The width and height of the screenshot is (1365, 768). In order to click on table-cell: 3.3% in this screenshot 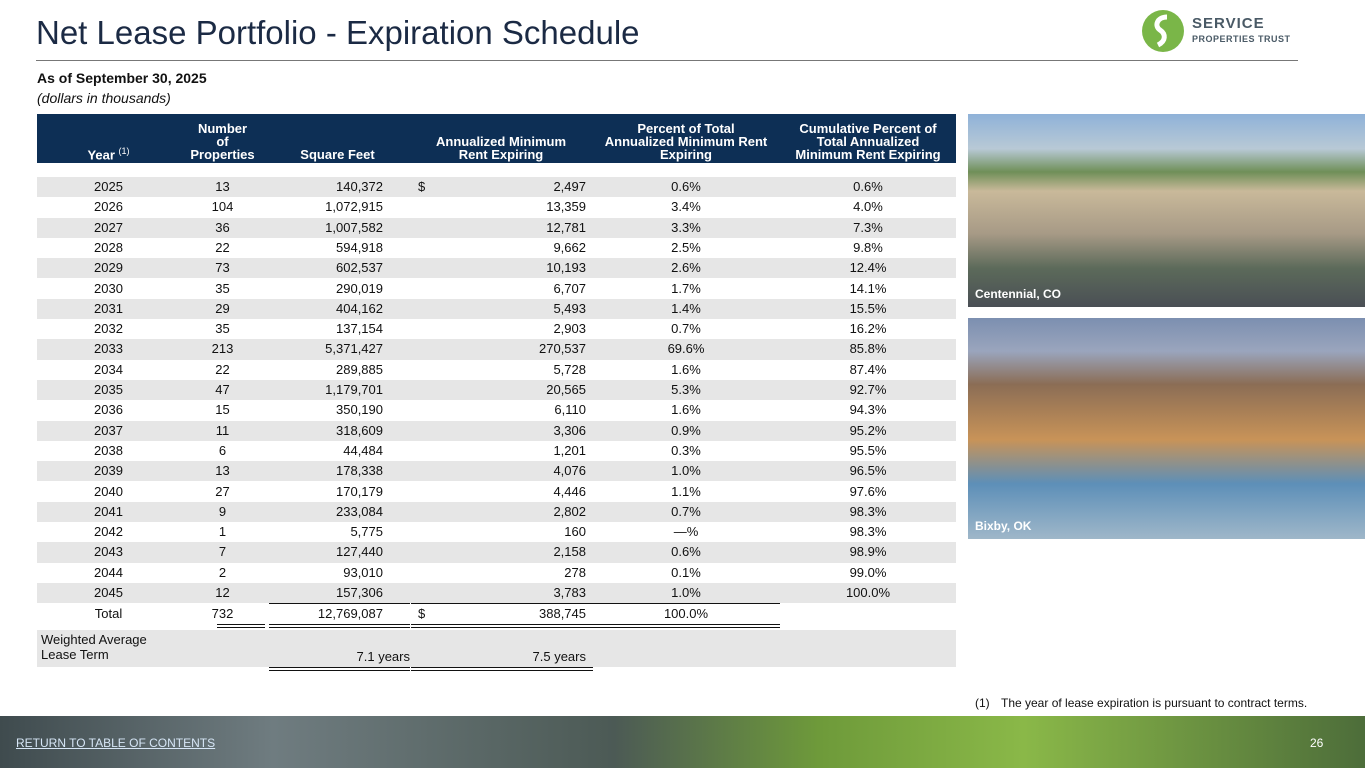, I will do `click(686, 227)`.